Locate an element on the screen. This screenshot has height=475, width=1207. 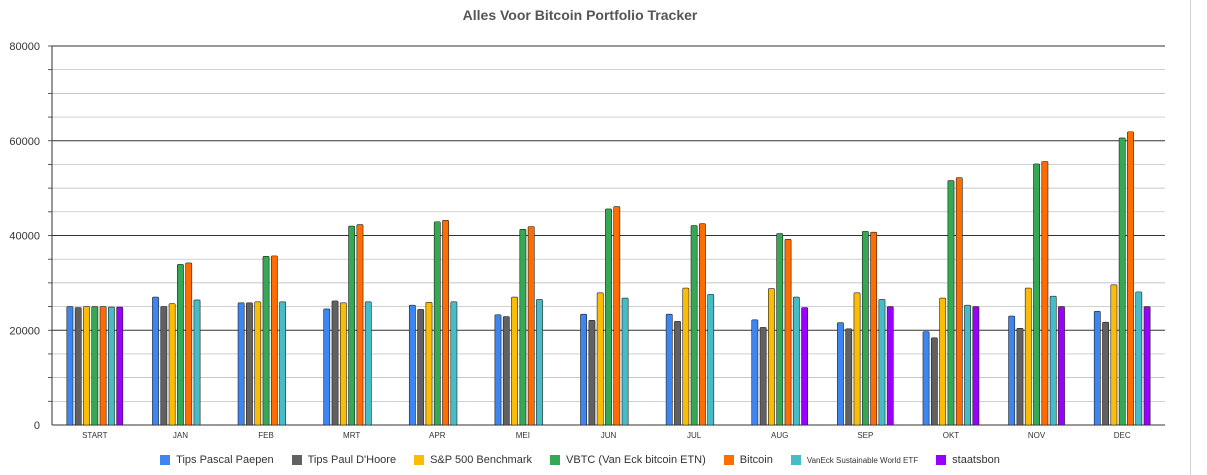
legend-item: VBTC (Van Eck bitcoin ETN) is located at coordinates (628, 460).